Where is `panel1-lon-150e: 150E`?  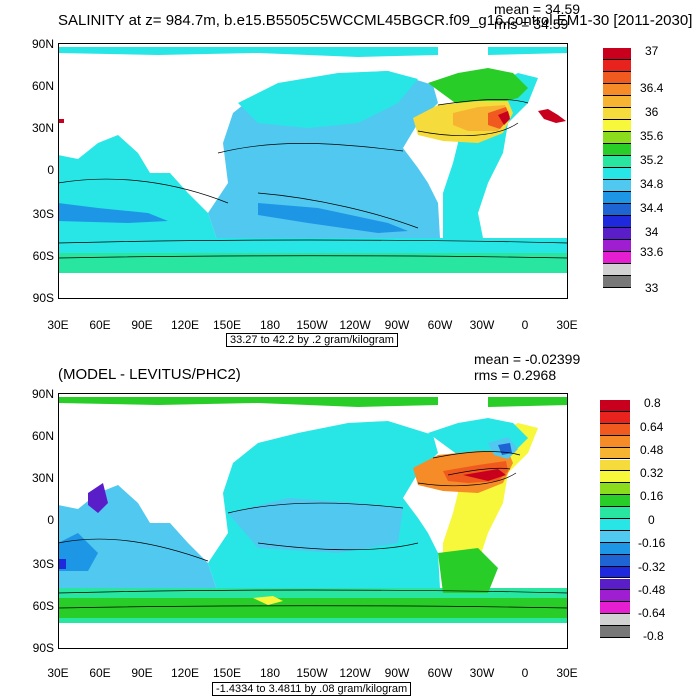
panel1-lon-150e: 150E is located at coordinates (227, 325).